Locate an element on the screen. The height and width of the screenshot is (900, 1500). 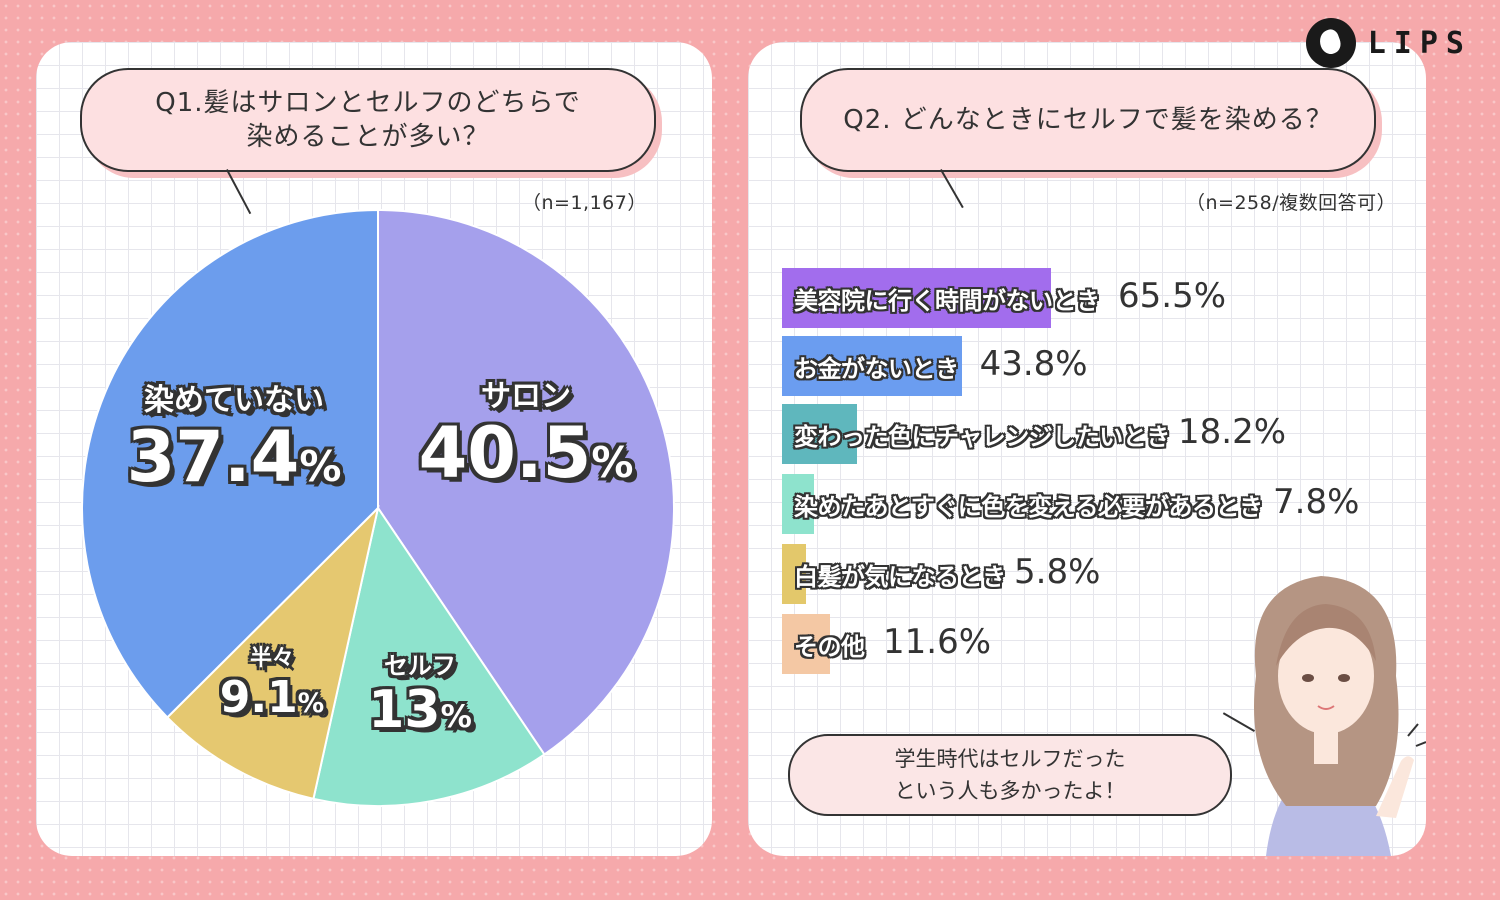
pie-slice-value: 37.4% is located at coordinates (234, 457).